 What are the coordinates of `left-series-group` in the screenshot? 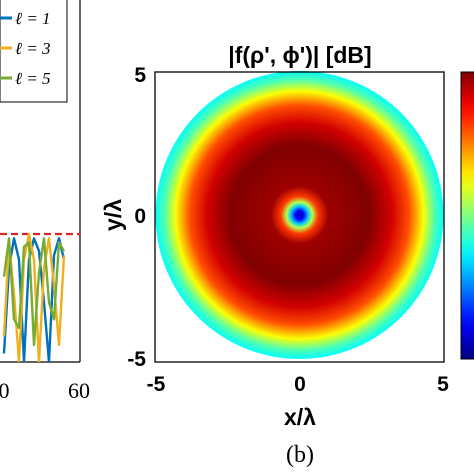 It's located at (34, 297).